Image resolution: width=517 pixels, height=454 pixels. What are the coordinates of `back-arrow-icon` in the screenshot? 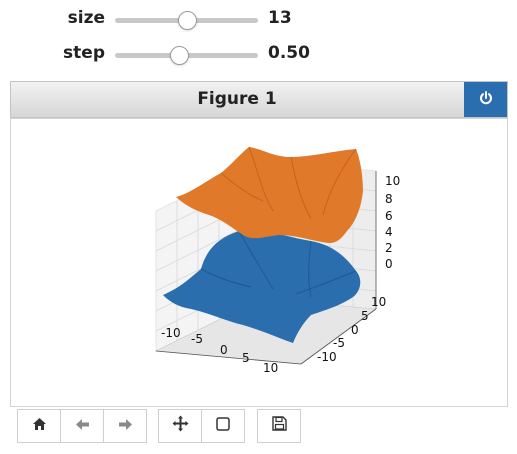 It's located at (82, 426).